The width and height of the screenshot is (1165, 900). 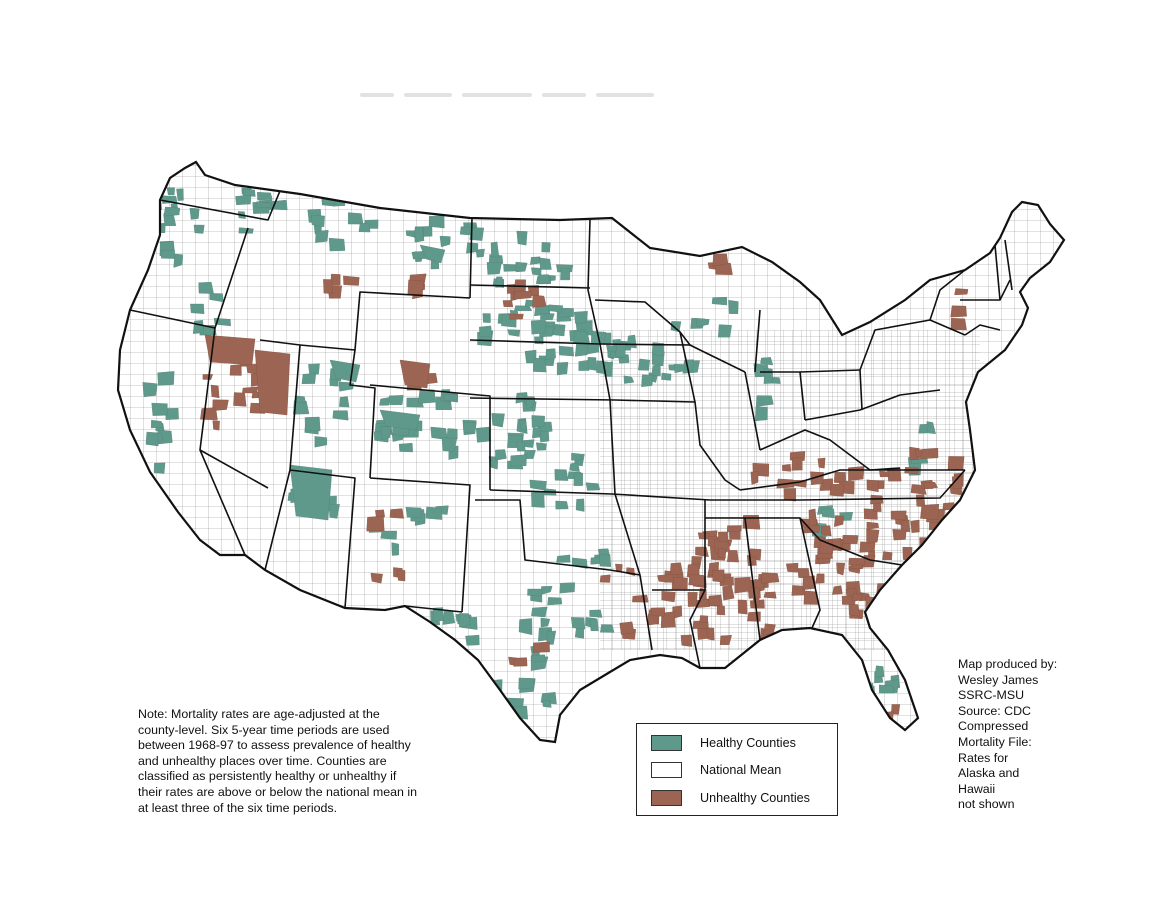 What do you see at coordinates (991, 695) in the screenshot?
I see `credit-line: SSRC-MSU` at bounding box center [991, 695].